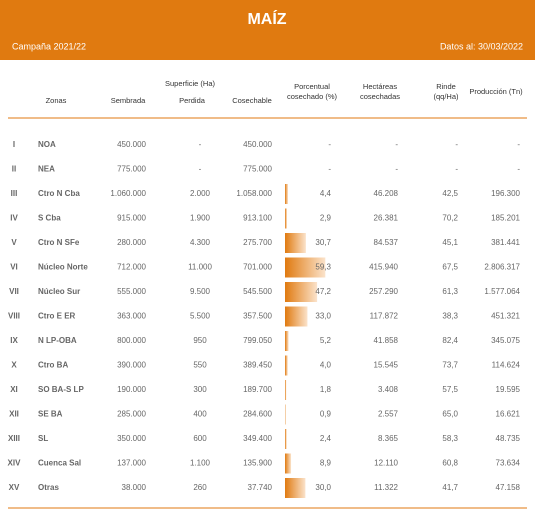 This screenshot has width=535, height=515. I want to click on cell: 12.110, so click(386, 463).